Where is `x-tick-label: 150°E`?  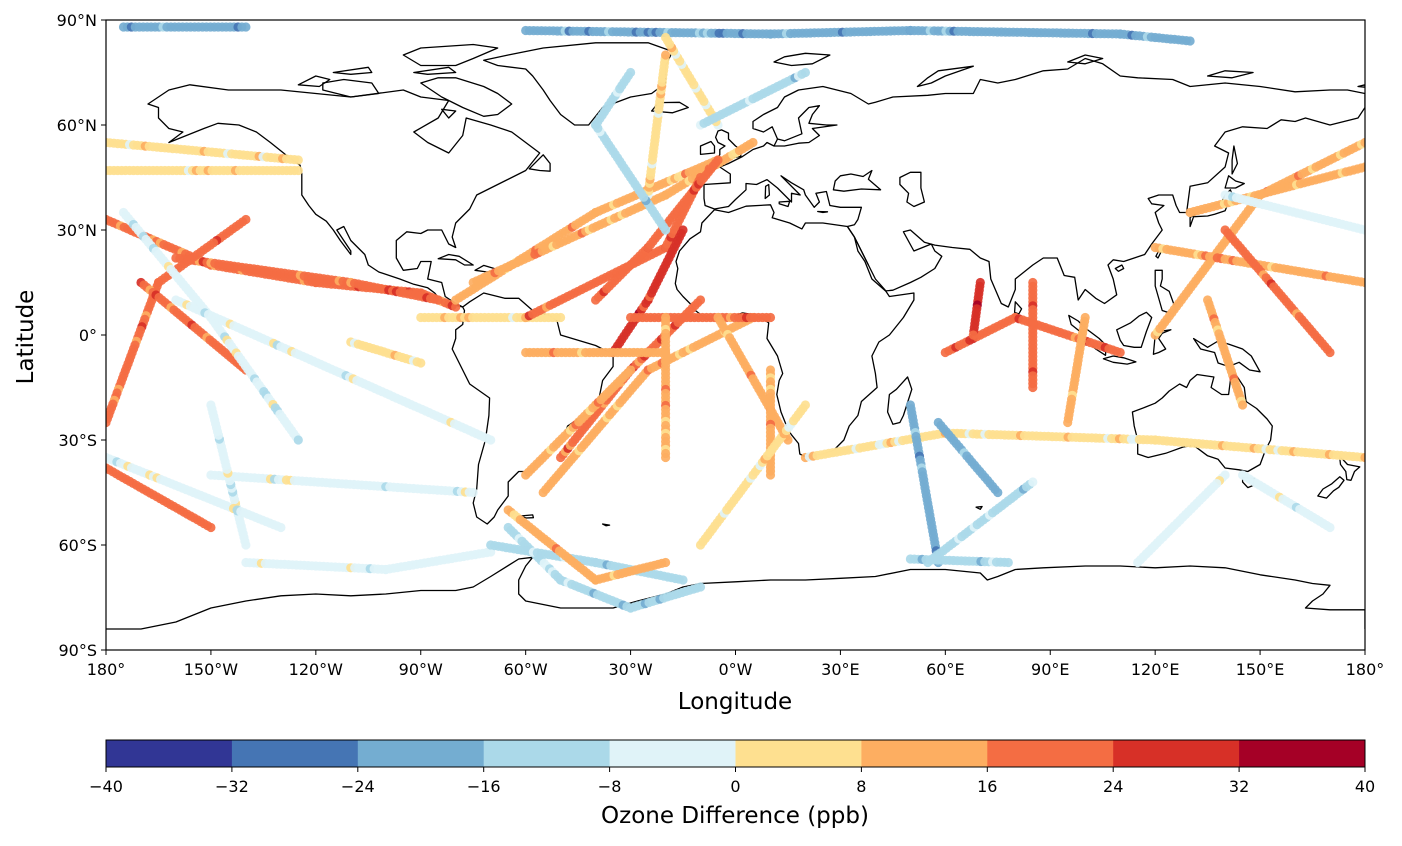 x-tick-label: 150°E is located at coordinates (1260, 669).